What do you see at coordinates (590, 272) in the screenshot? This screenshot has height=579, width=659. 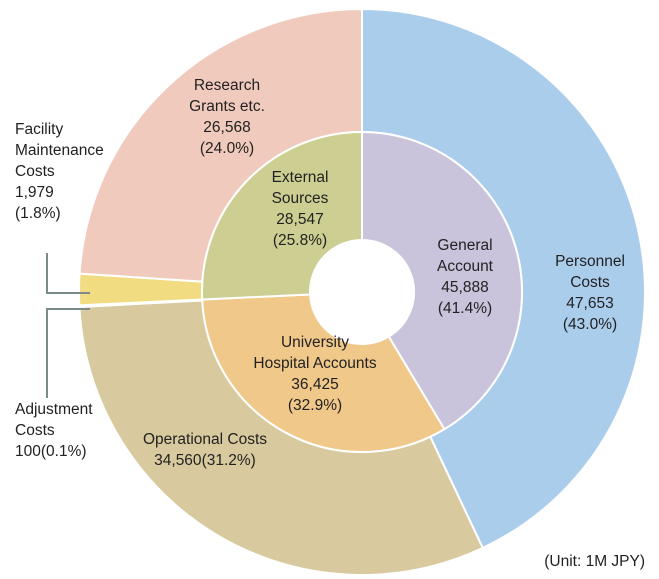 I see `segment-label: Personnel Costs` at bounding box center [590, 272].